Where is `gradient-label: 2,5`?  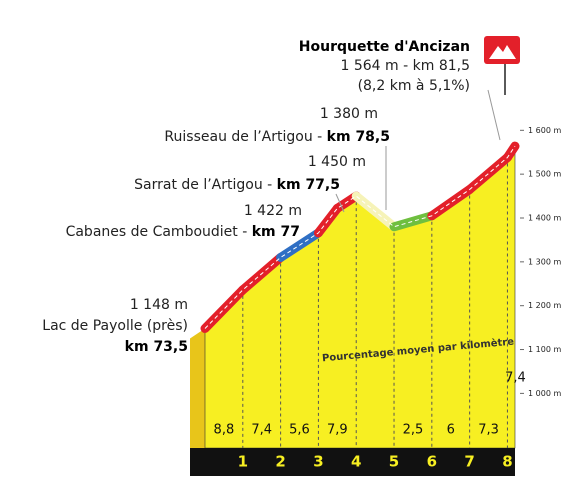
gradient-label: 2,5 is located at coordinates (413, 430).